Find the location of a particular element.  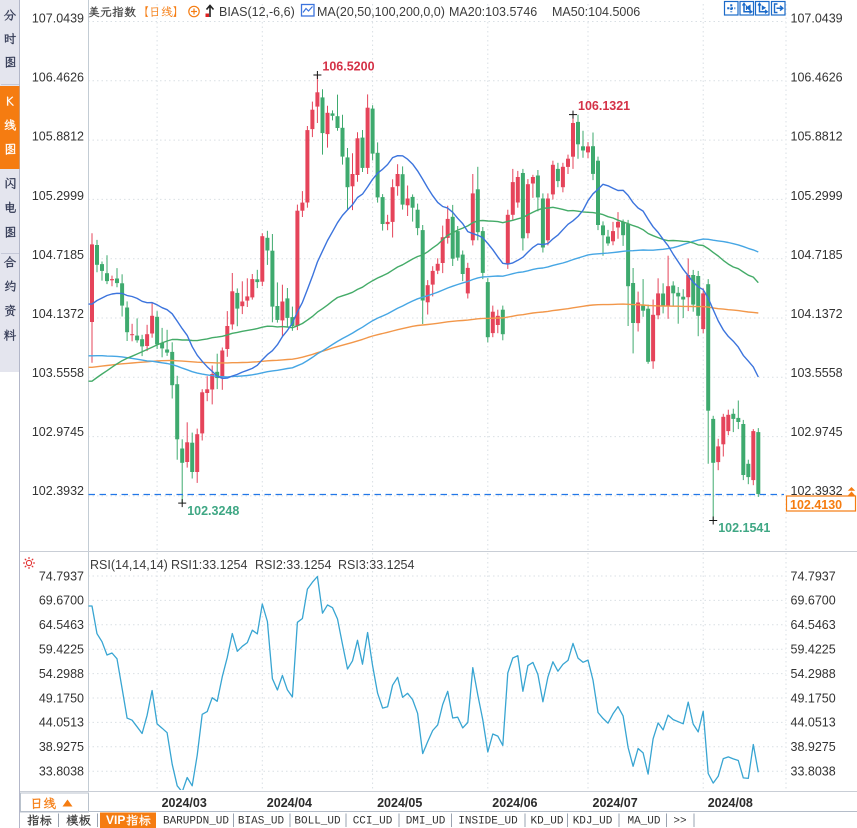

svg-text: RSI(14,14,14) is located at coordinates (129, 565).